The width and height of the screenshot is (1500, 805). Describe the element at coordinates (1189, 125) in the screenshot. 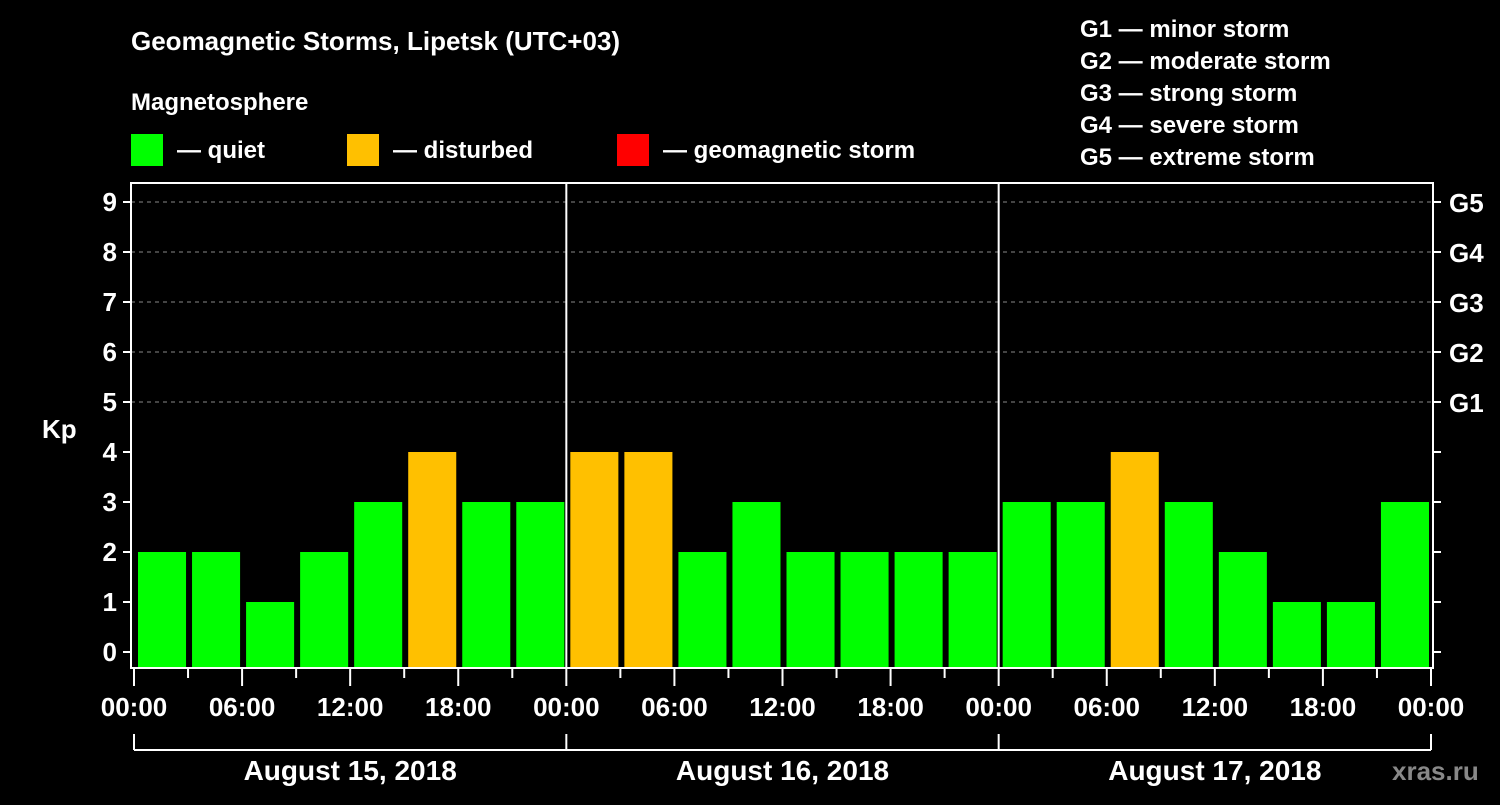

I see `storm-scale-g4: G4 — severe storm` at that location.